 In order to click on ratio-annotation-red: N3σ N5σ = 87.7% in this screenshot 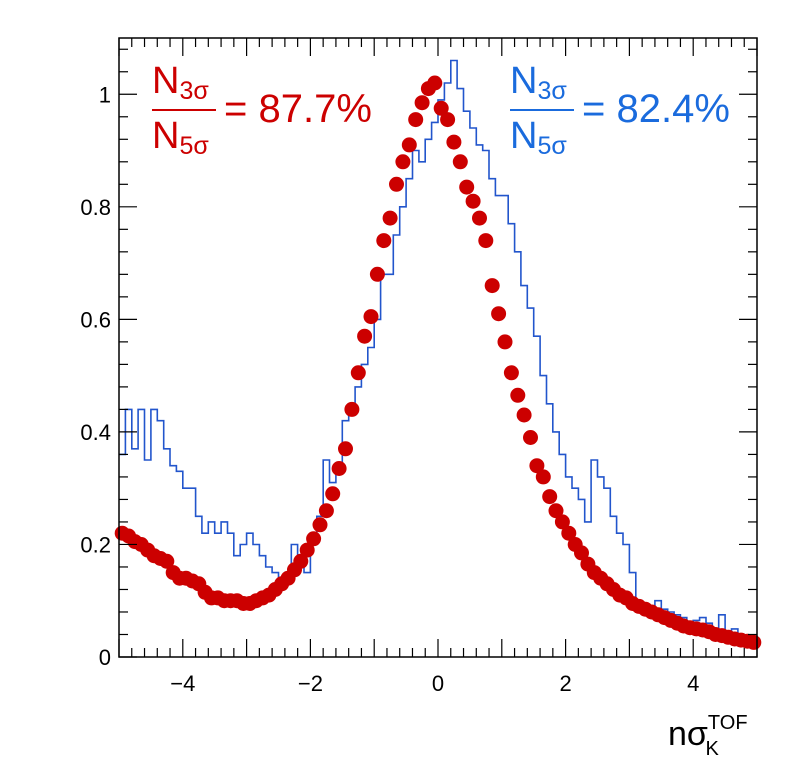, I will do `click(262, 110)`.